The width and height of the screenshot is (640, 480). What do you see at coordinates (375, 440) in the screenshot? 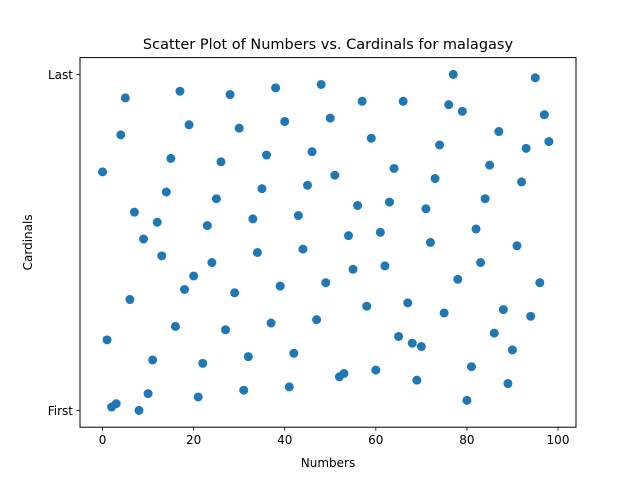
I see `x-tick-label: 60` at bounding box center [375, 440].